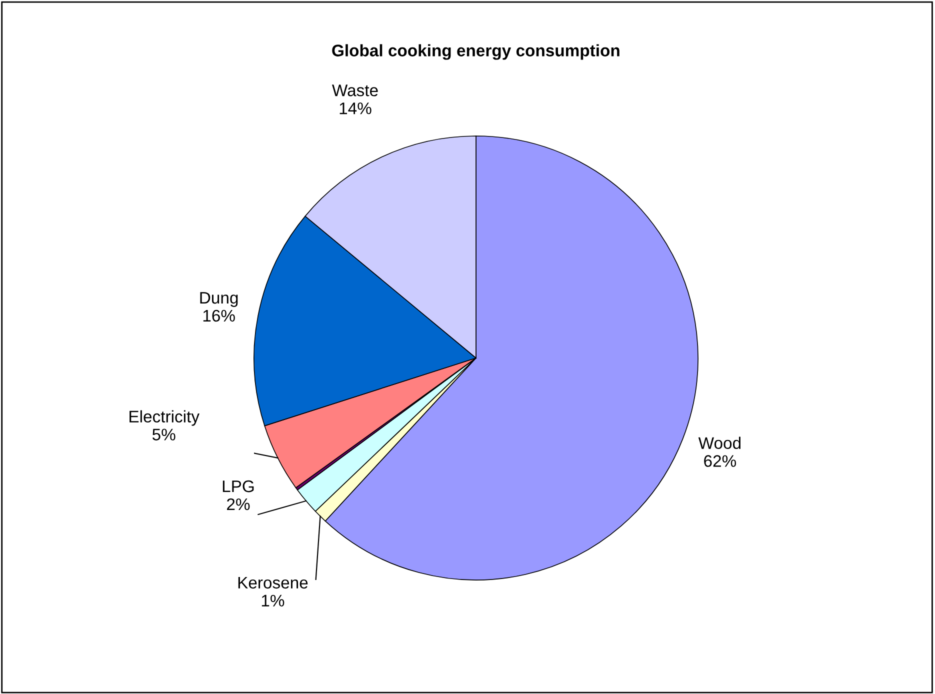 The height and width of the screenshot is (694, 935). I want to click on data-label: 62%, so click(720, 461).